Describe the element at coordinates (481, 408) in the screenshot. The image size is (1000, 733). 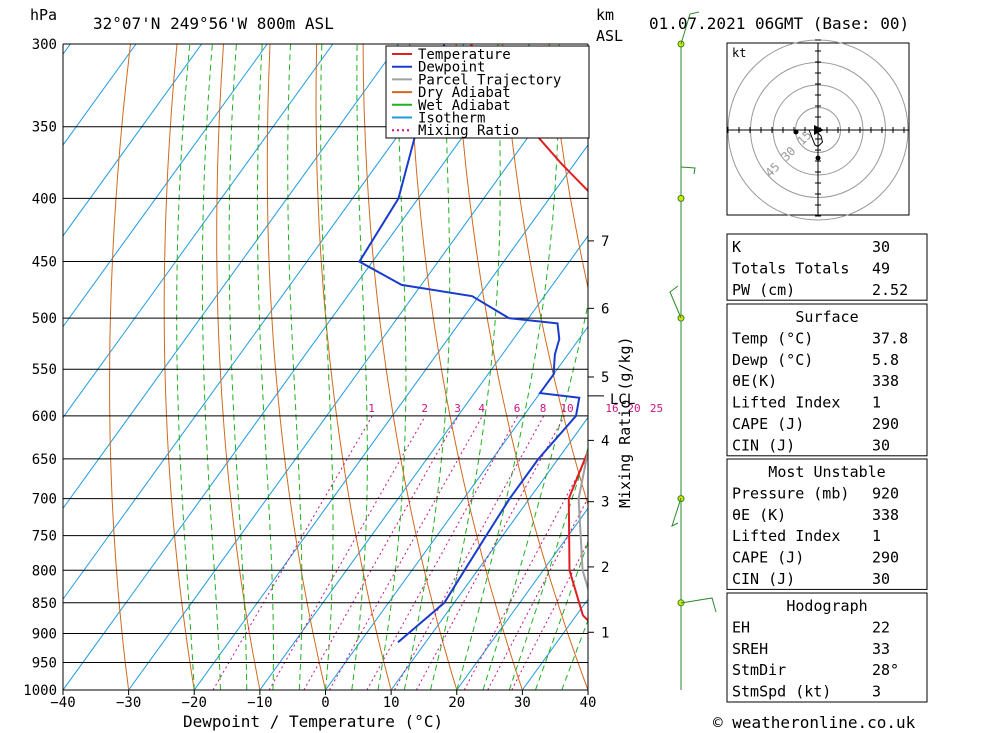
I see `mixing-ratio-label: 4` at that location.